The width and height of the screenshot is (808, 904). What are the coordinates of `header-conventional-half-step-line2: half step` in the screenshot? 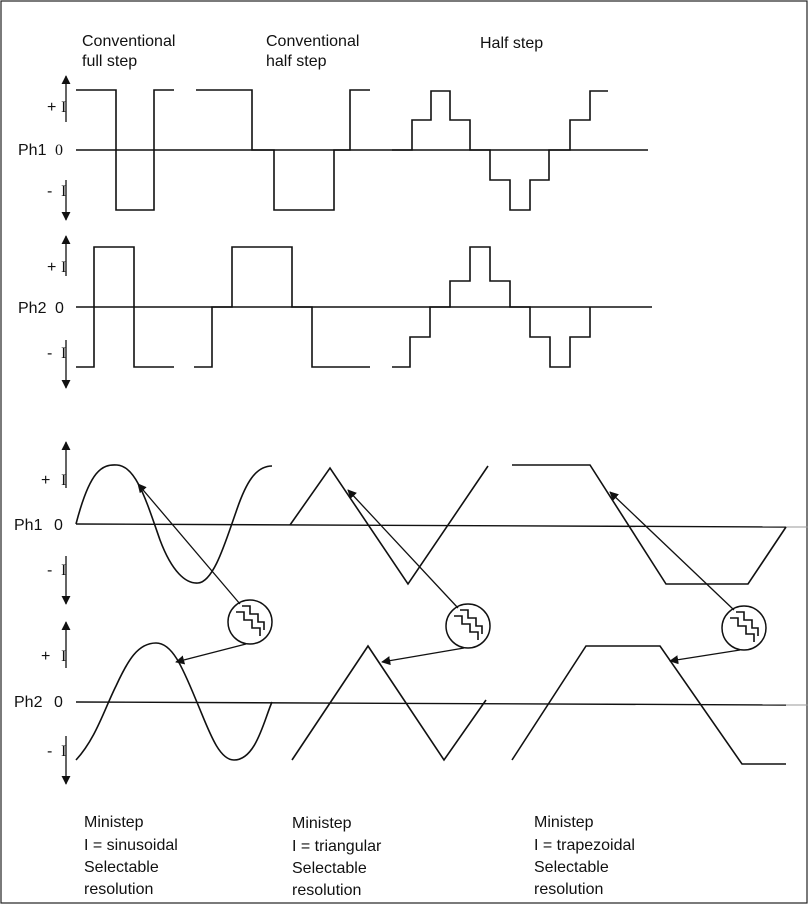 It's located at (296, 61).